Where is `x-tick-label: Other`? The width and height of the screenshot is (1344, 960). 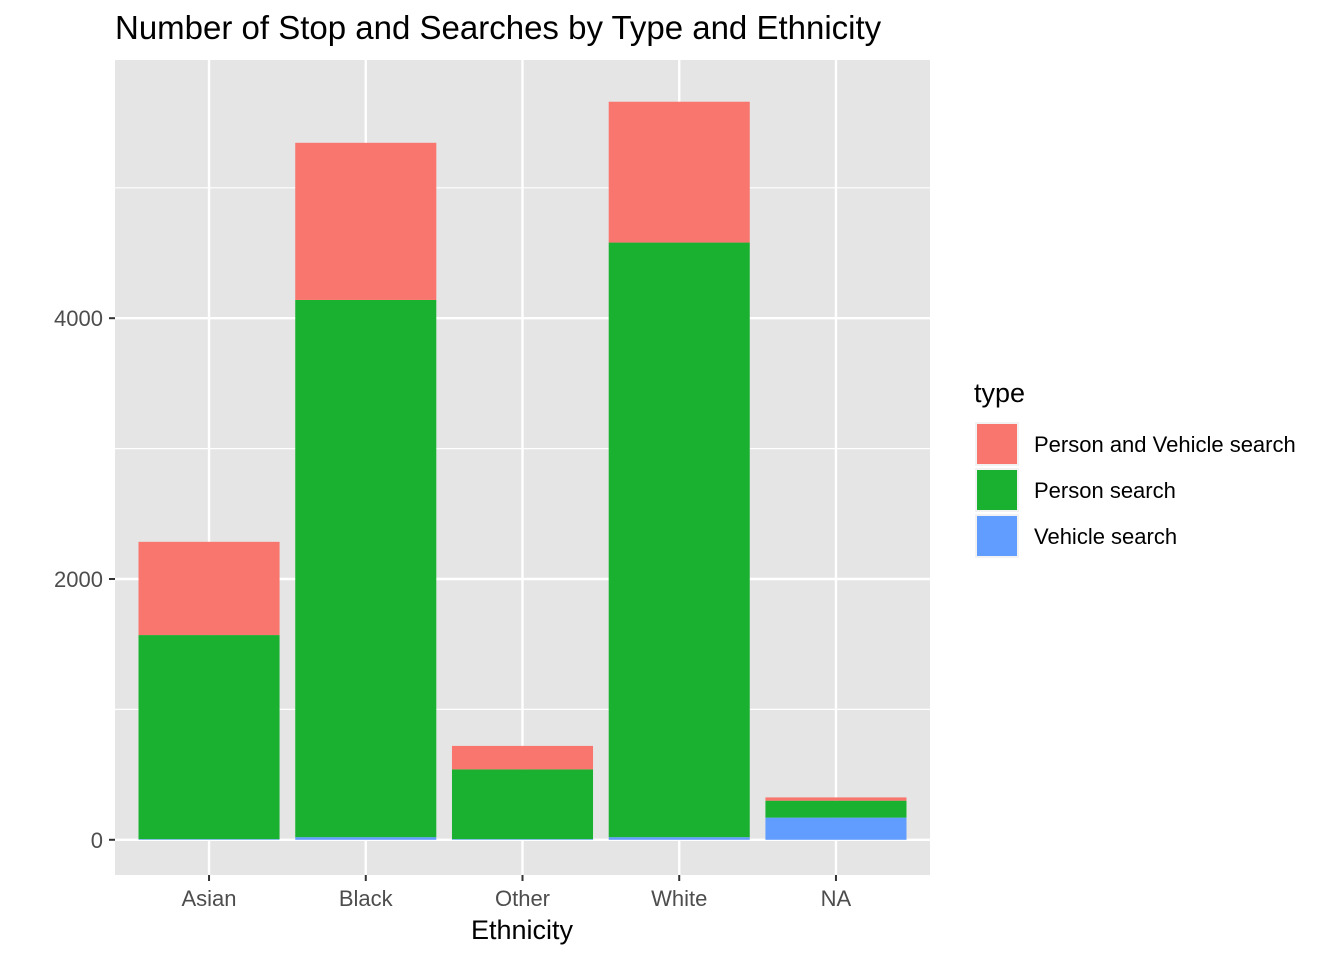
x-tick-label: Other is located at coordinates (522, 898).